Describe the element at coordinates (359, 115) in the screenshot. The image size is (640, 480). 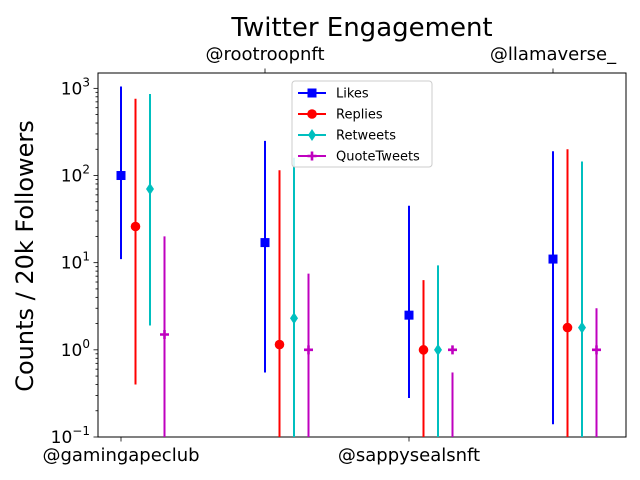
I see `legend-label: Replies` at that location.